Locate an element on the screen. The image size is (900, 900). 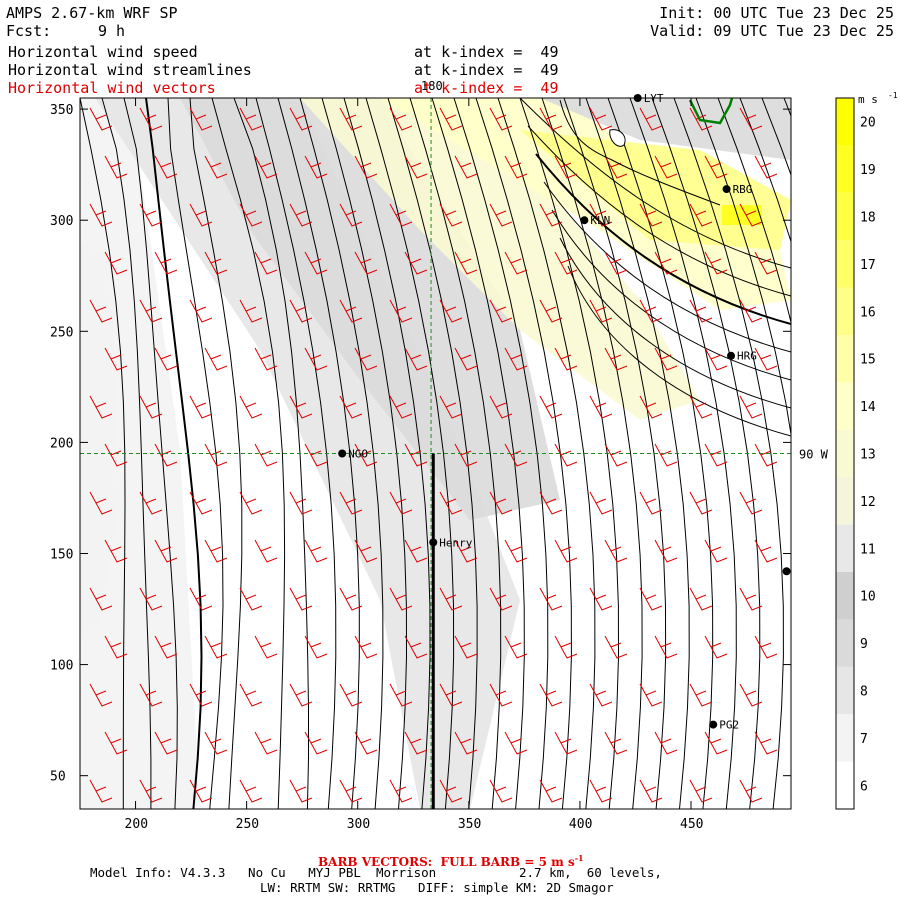
field-level-vectors: at k-index = 49 is located at coordinates (486, 88).